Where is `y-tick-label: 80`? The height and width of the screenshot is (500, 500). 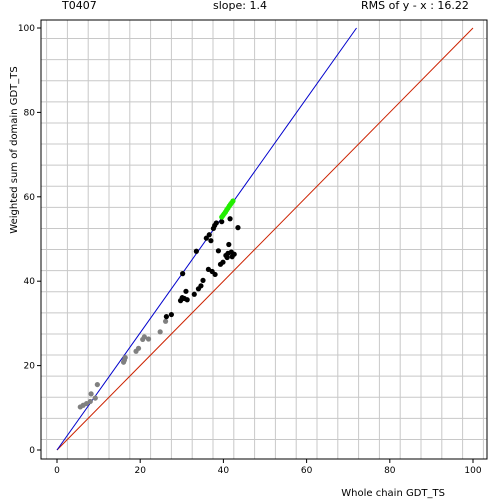
y-tick-label: 80 is located at coordinates (30, 113).